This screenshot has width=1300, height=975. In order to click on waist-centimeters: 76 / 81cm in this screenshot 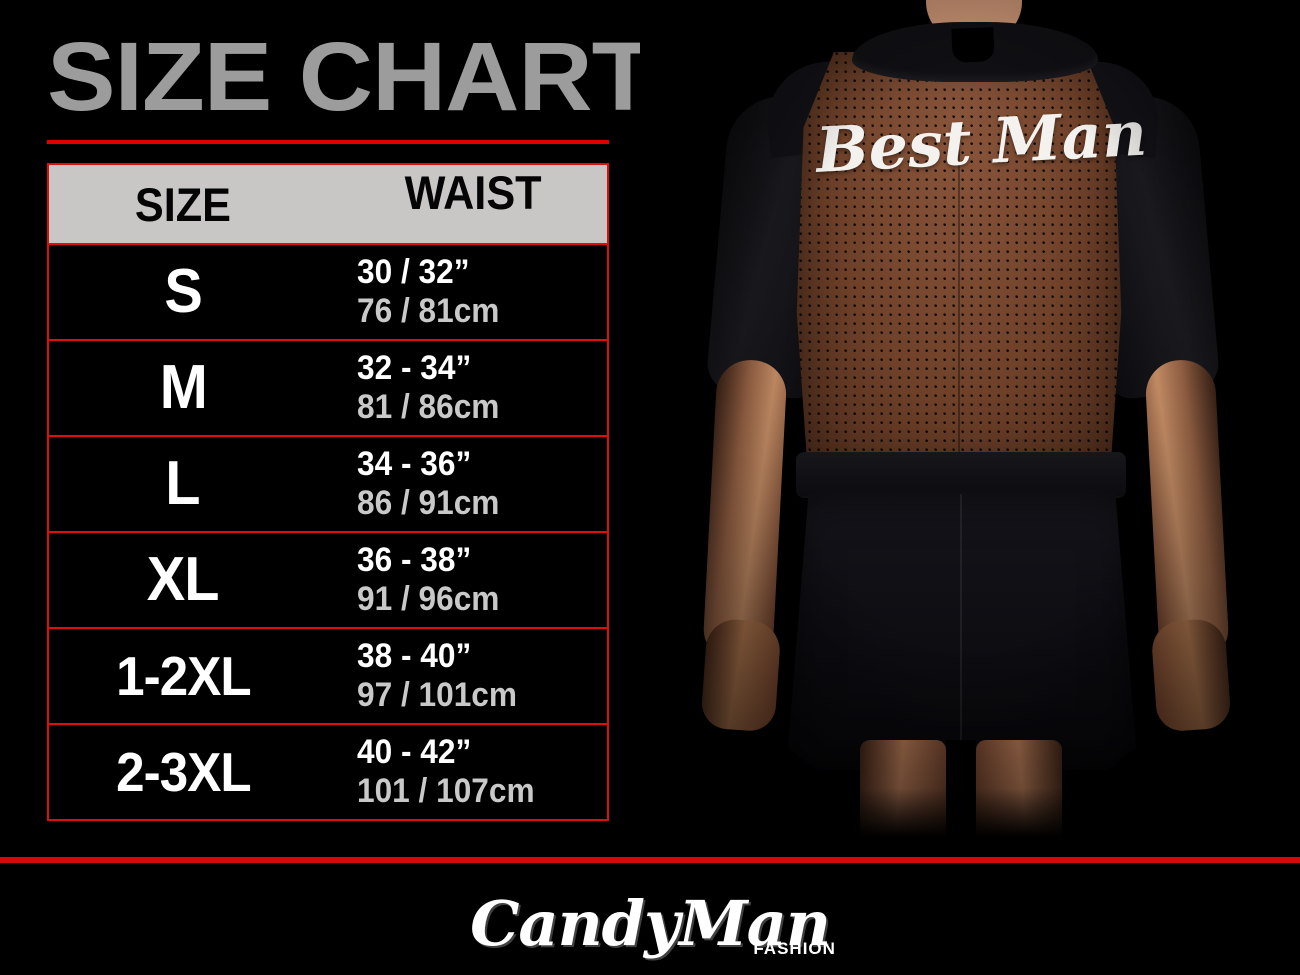, I will do `click(428, 311)`.